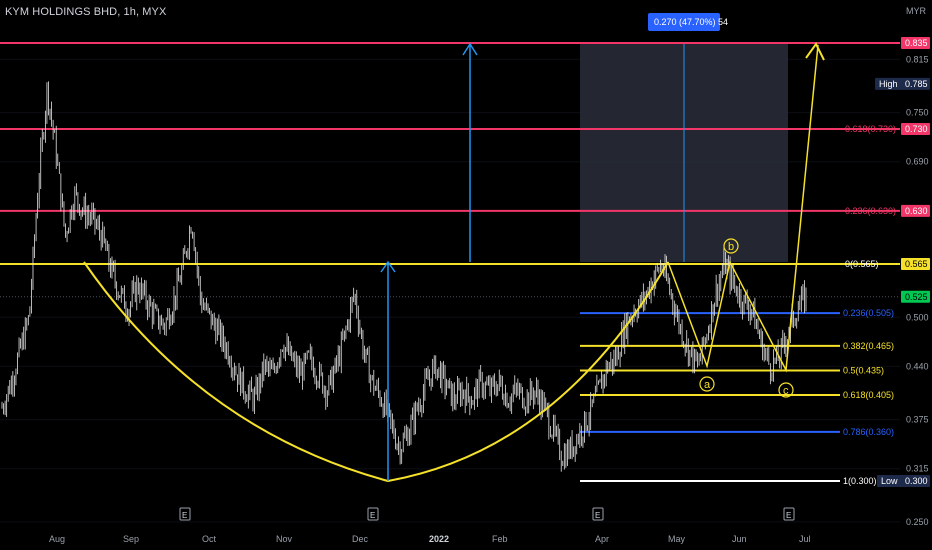 This screenshot has width=932, height=550. I want to click on current-price-label: 0.525, so click(916, 297).